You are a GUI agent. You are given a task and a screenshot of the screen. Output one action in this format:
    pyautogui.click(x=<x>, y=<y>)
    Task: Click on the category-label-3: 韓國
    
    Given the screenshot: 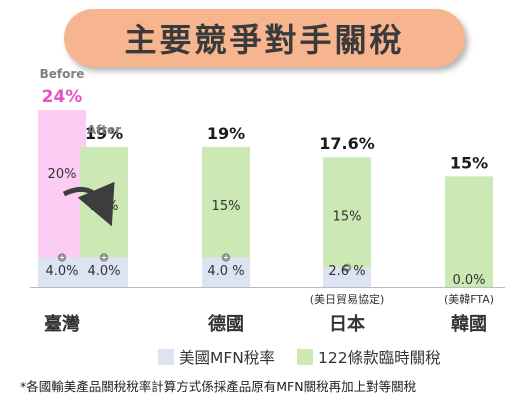 What is the action you would take?
    pyautogui.click(x=469, y=324)
    